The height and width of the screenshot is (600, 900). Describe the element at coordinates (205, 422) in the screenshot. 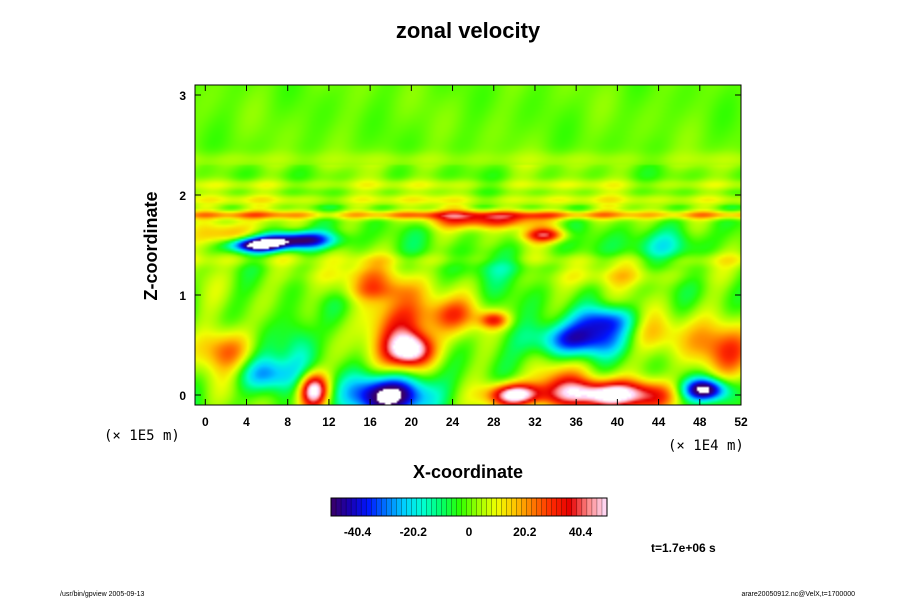

I see `x-tick-label: 0` at that location.